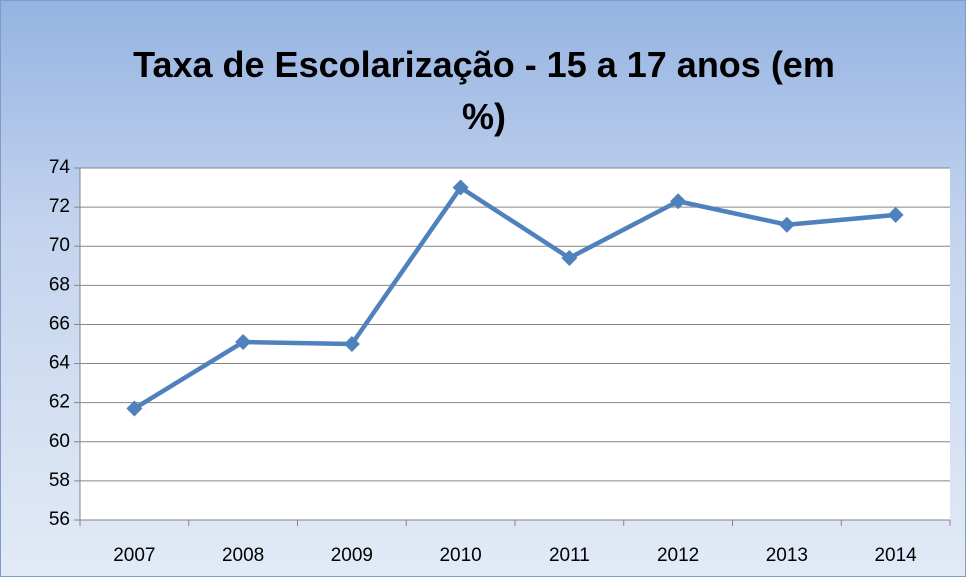 The image size is (966, 577). Describe the element at coordinates (59, 402) in the screenshot. I see `y-tick-label: 62` at that location.